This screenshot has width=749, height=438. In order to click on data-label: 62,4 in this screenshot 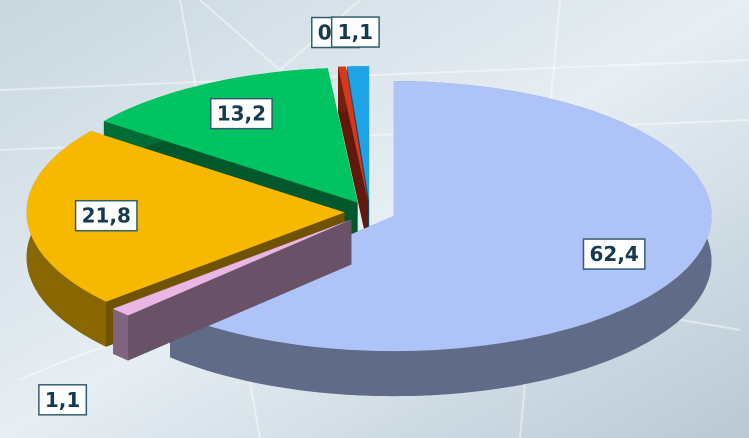, I will do `click(613, 254)`.